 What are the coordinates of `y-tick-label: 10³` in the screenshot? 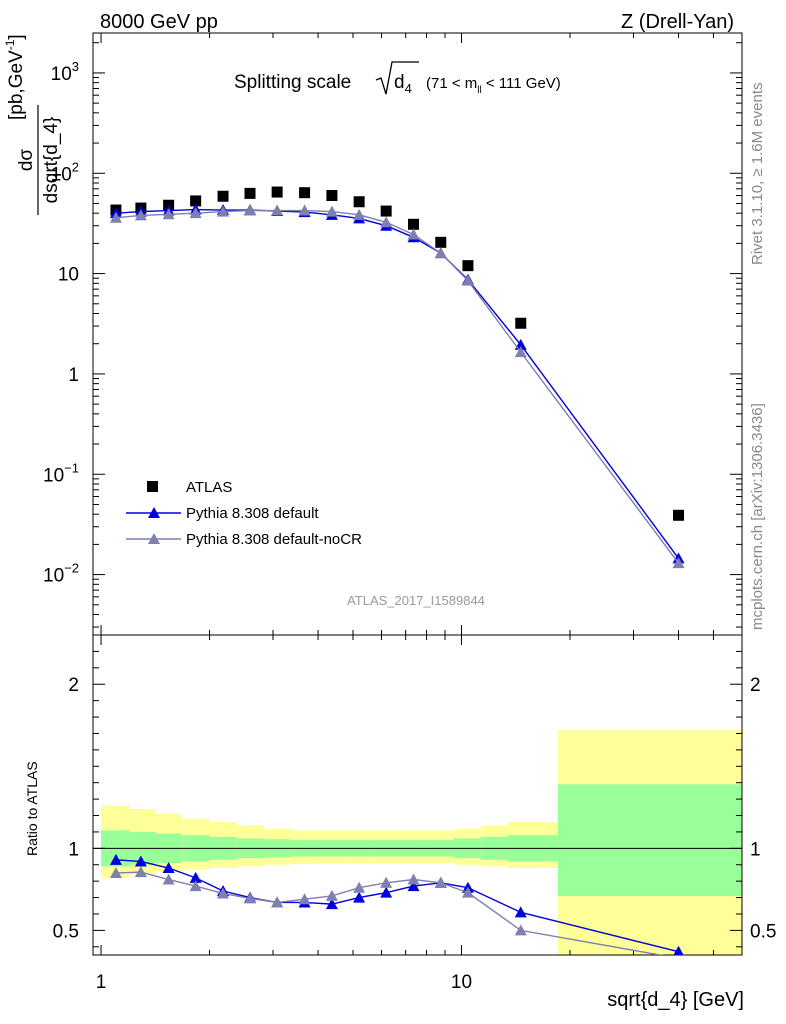 It's located at (65, 72).